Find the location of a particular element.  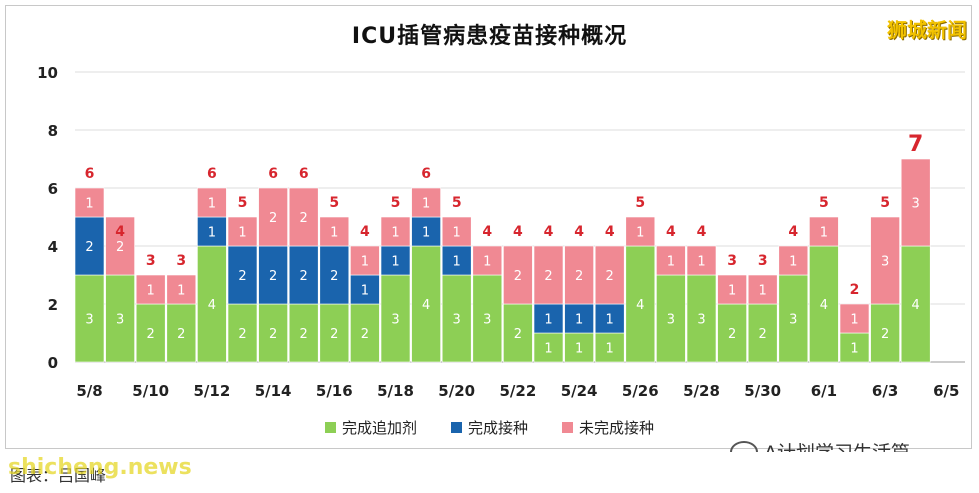

brand-logo: 狮城新闻 is located at coordinates (927, 30).